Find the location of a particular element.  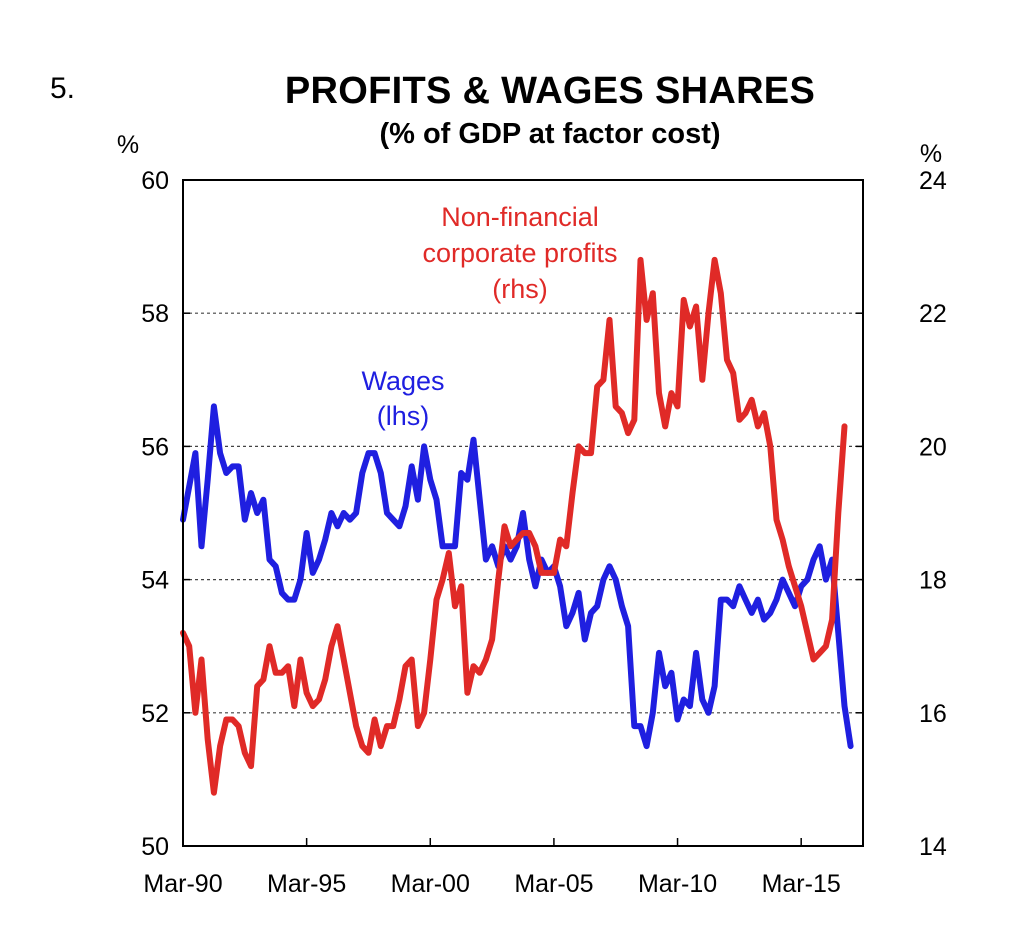

x-tick-label: Mar-00 is located at coordinates (430, 884).